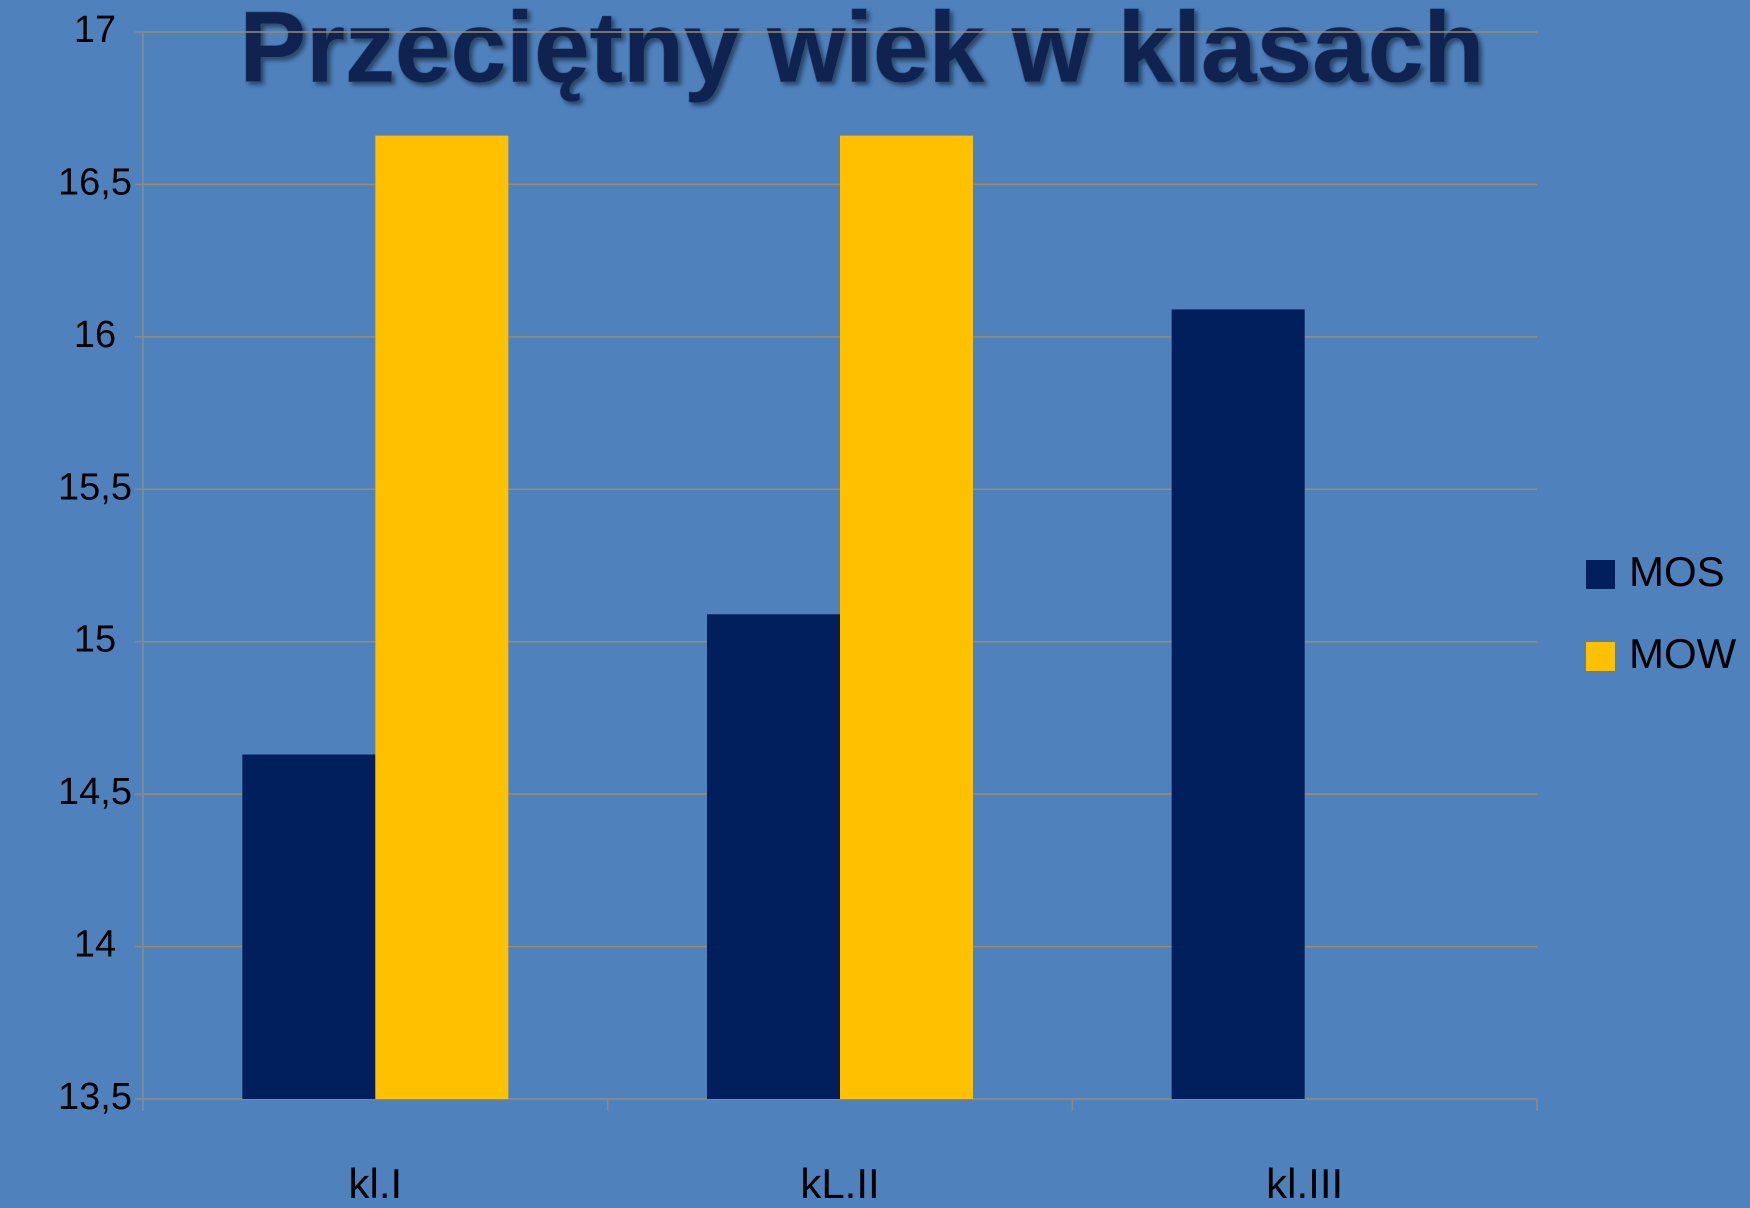 The image size is (1750, 1208). What do you see at coordinates (95, 335) in the screenshot?
I see `y-tick-label: 16` at bounding box center [95, 335].